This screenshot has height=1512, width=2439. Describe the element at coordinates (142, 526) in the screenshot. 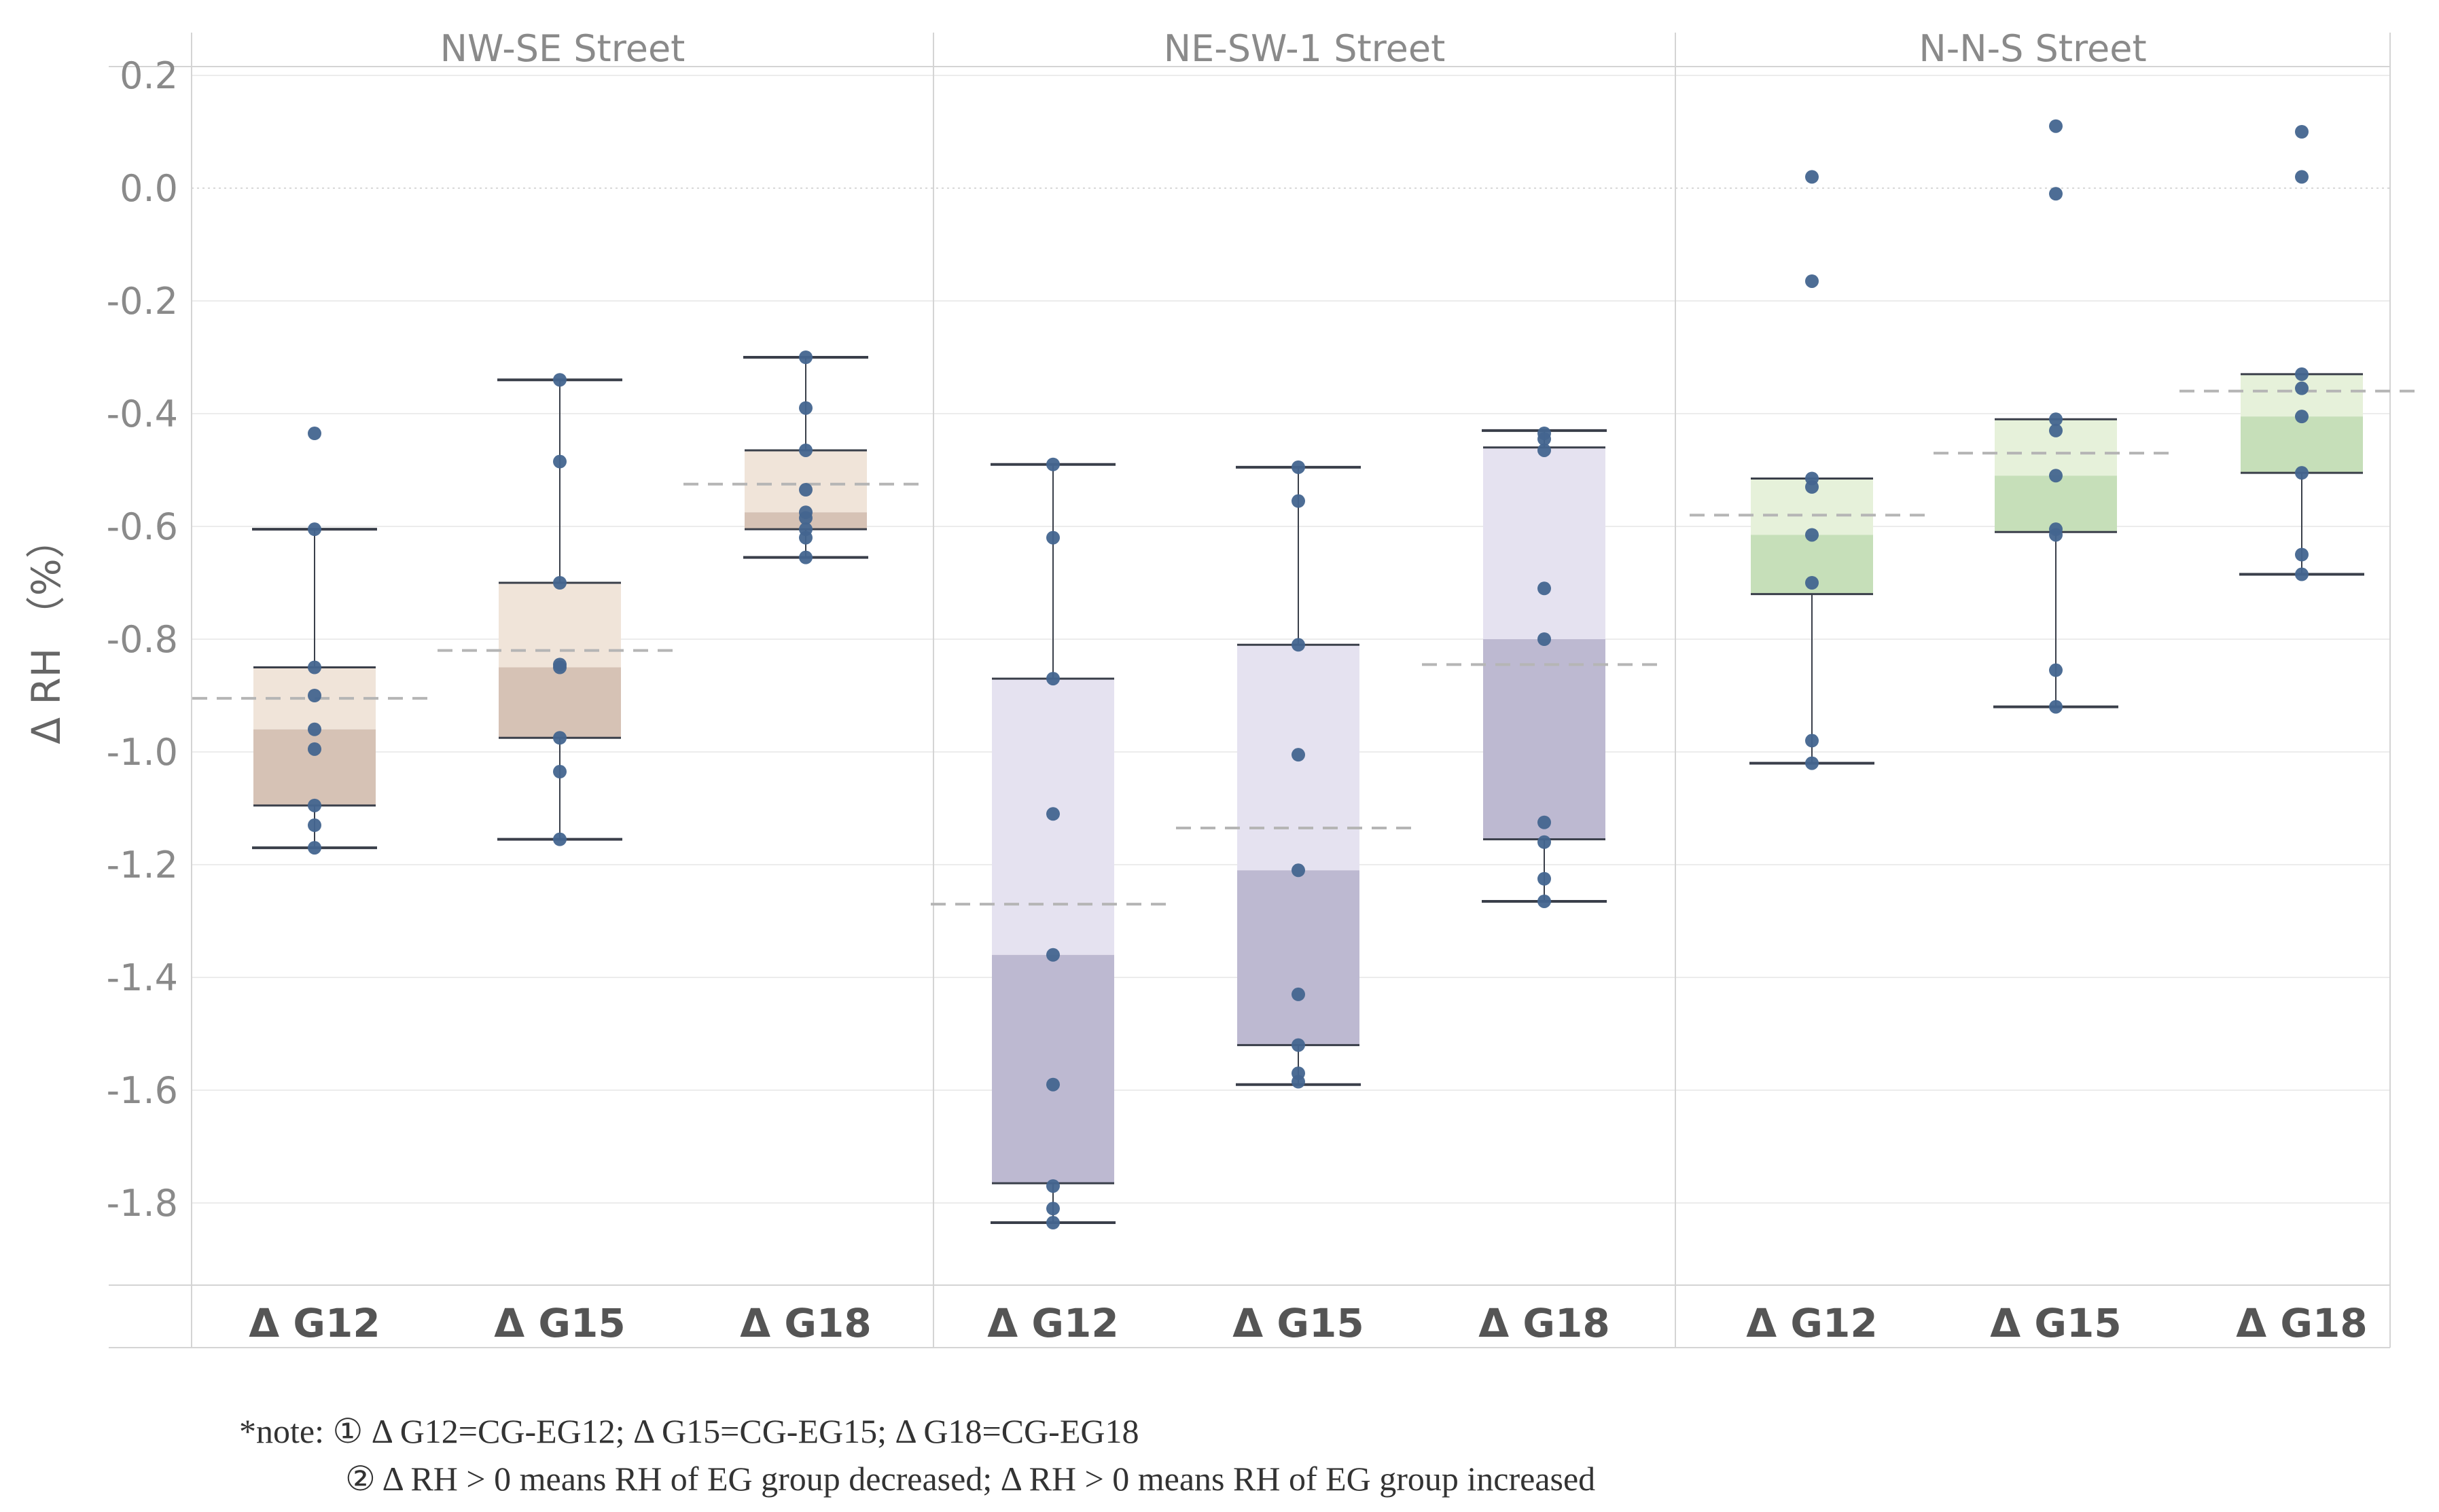

I see `y-tick-label: -0.6` at that location.